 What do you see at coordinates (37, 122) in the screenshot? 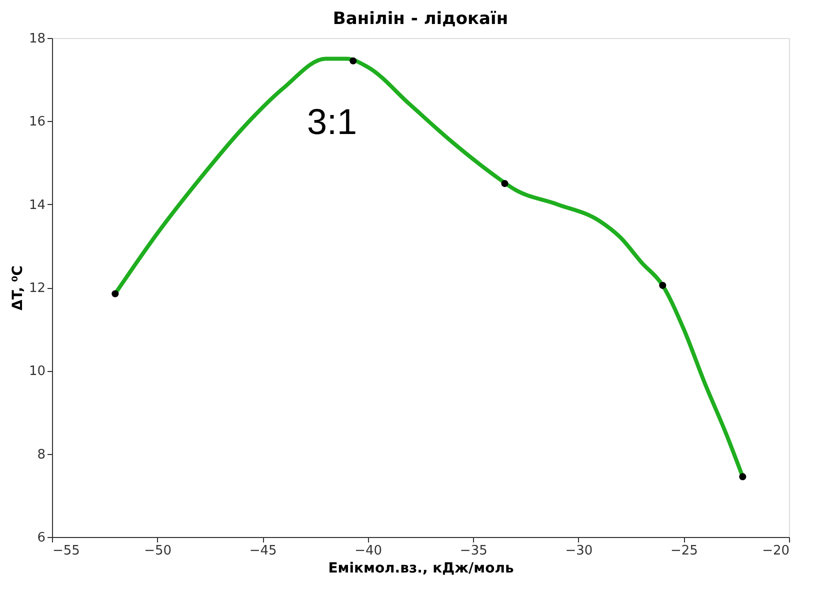
I see `y-tick-label: 16` at bounding box center [37, 122].